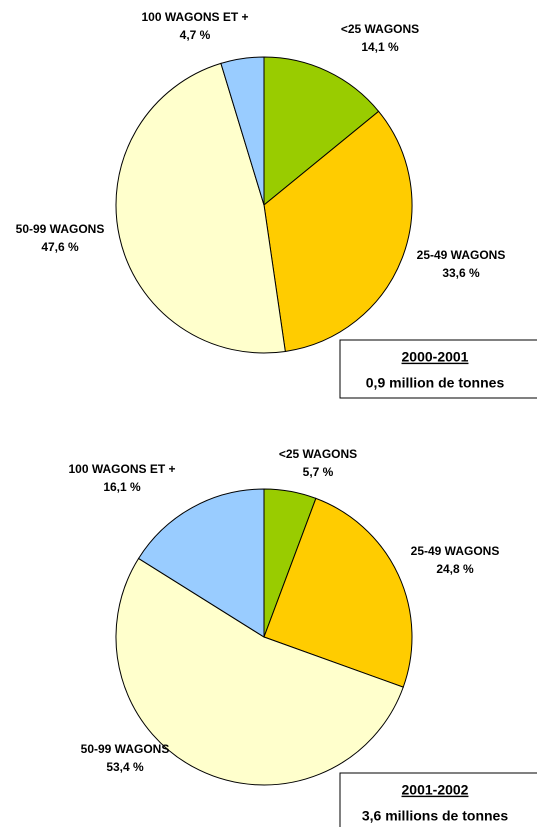 The image size is (537, 827). Describe the element at coordinates (435, 383) in the screenshot. I see `chart-subtitle: 0,9 million de tonnes` at that location.